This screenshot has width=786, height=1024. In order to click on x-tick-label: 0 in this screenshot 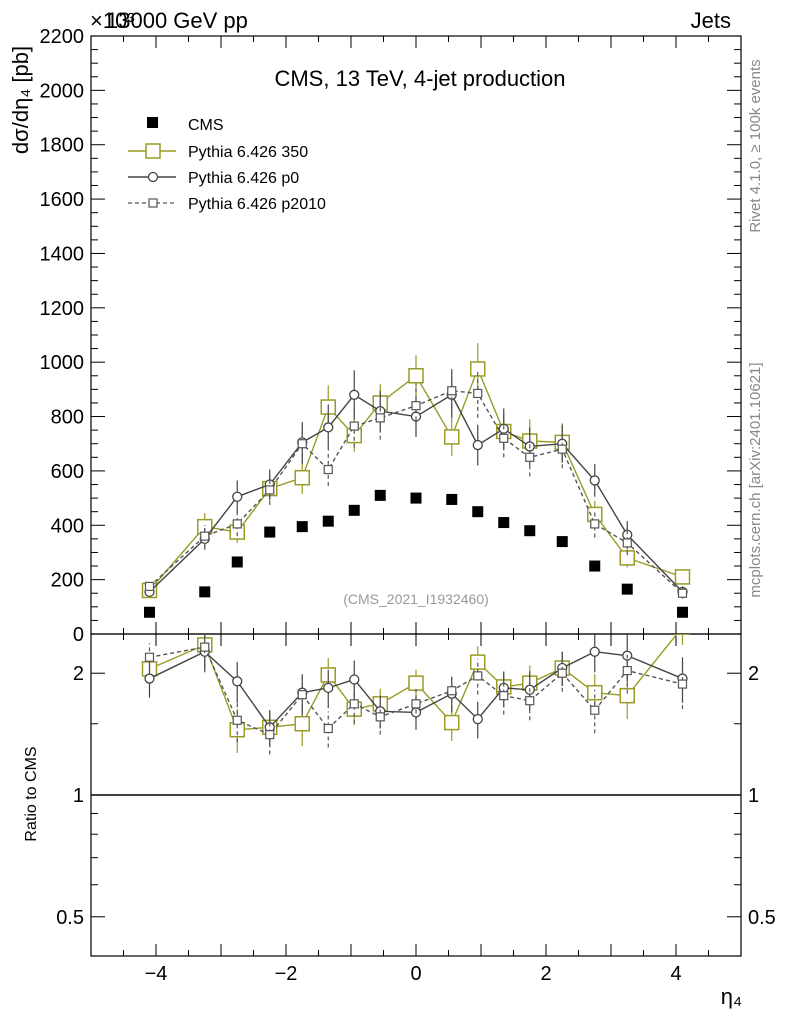, I will do `click(415, 974)`.